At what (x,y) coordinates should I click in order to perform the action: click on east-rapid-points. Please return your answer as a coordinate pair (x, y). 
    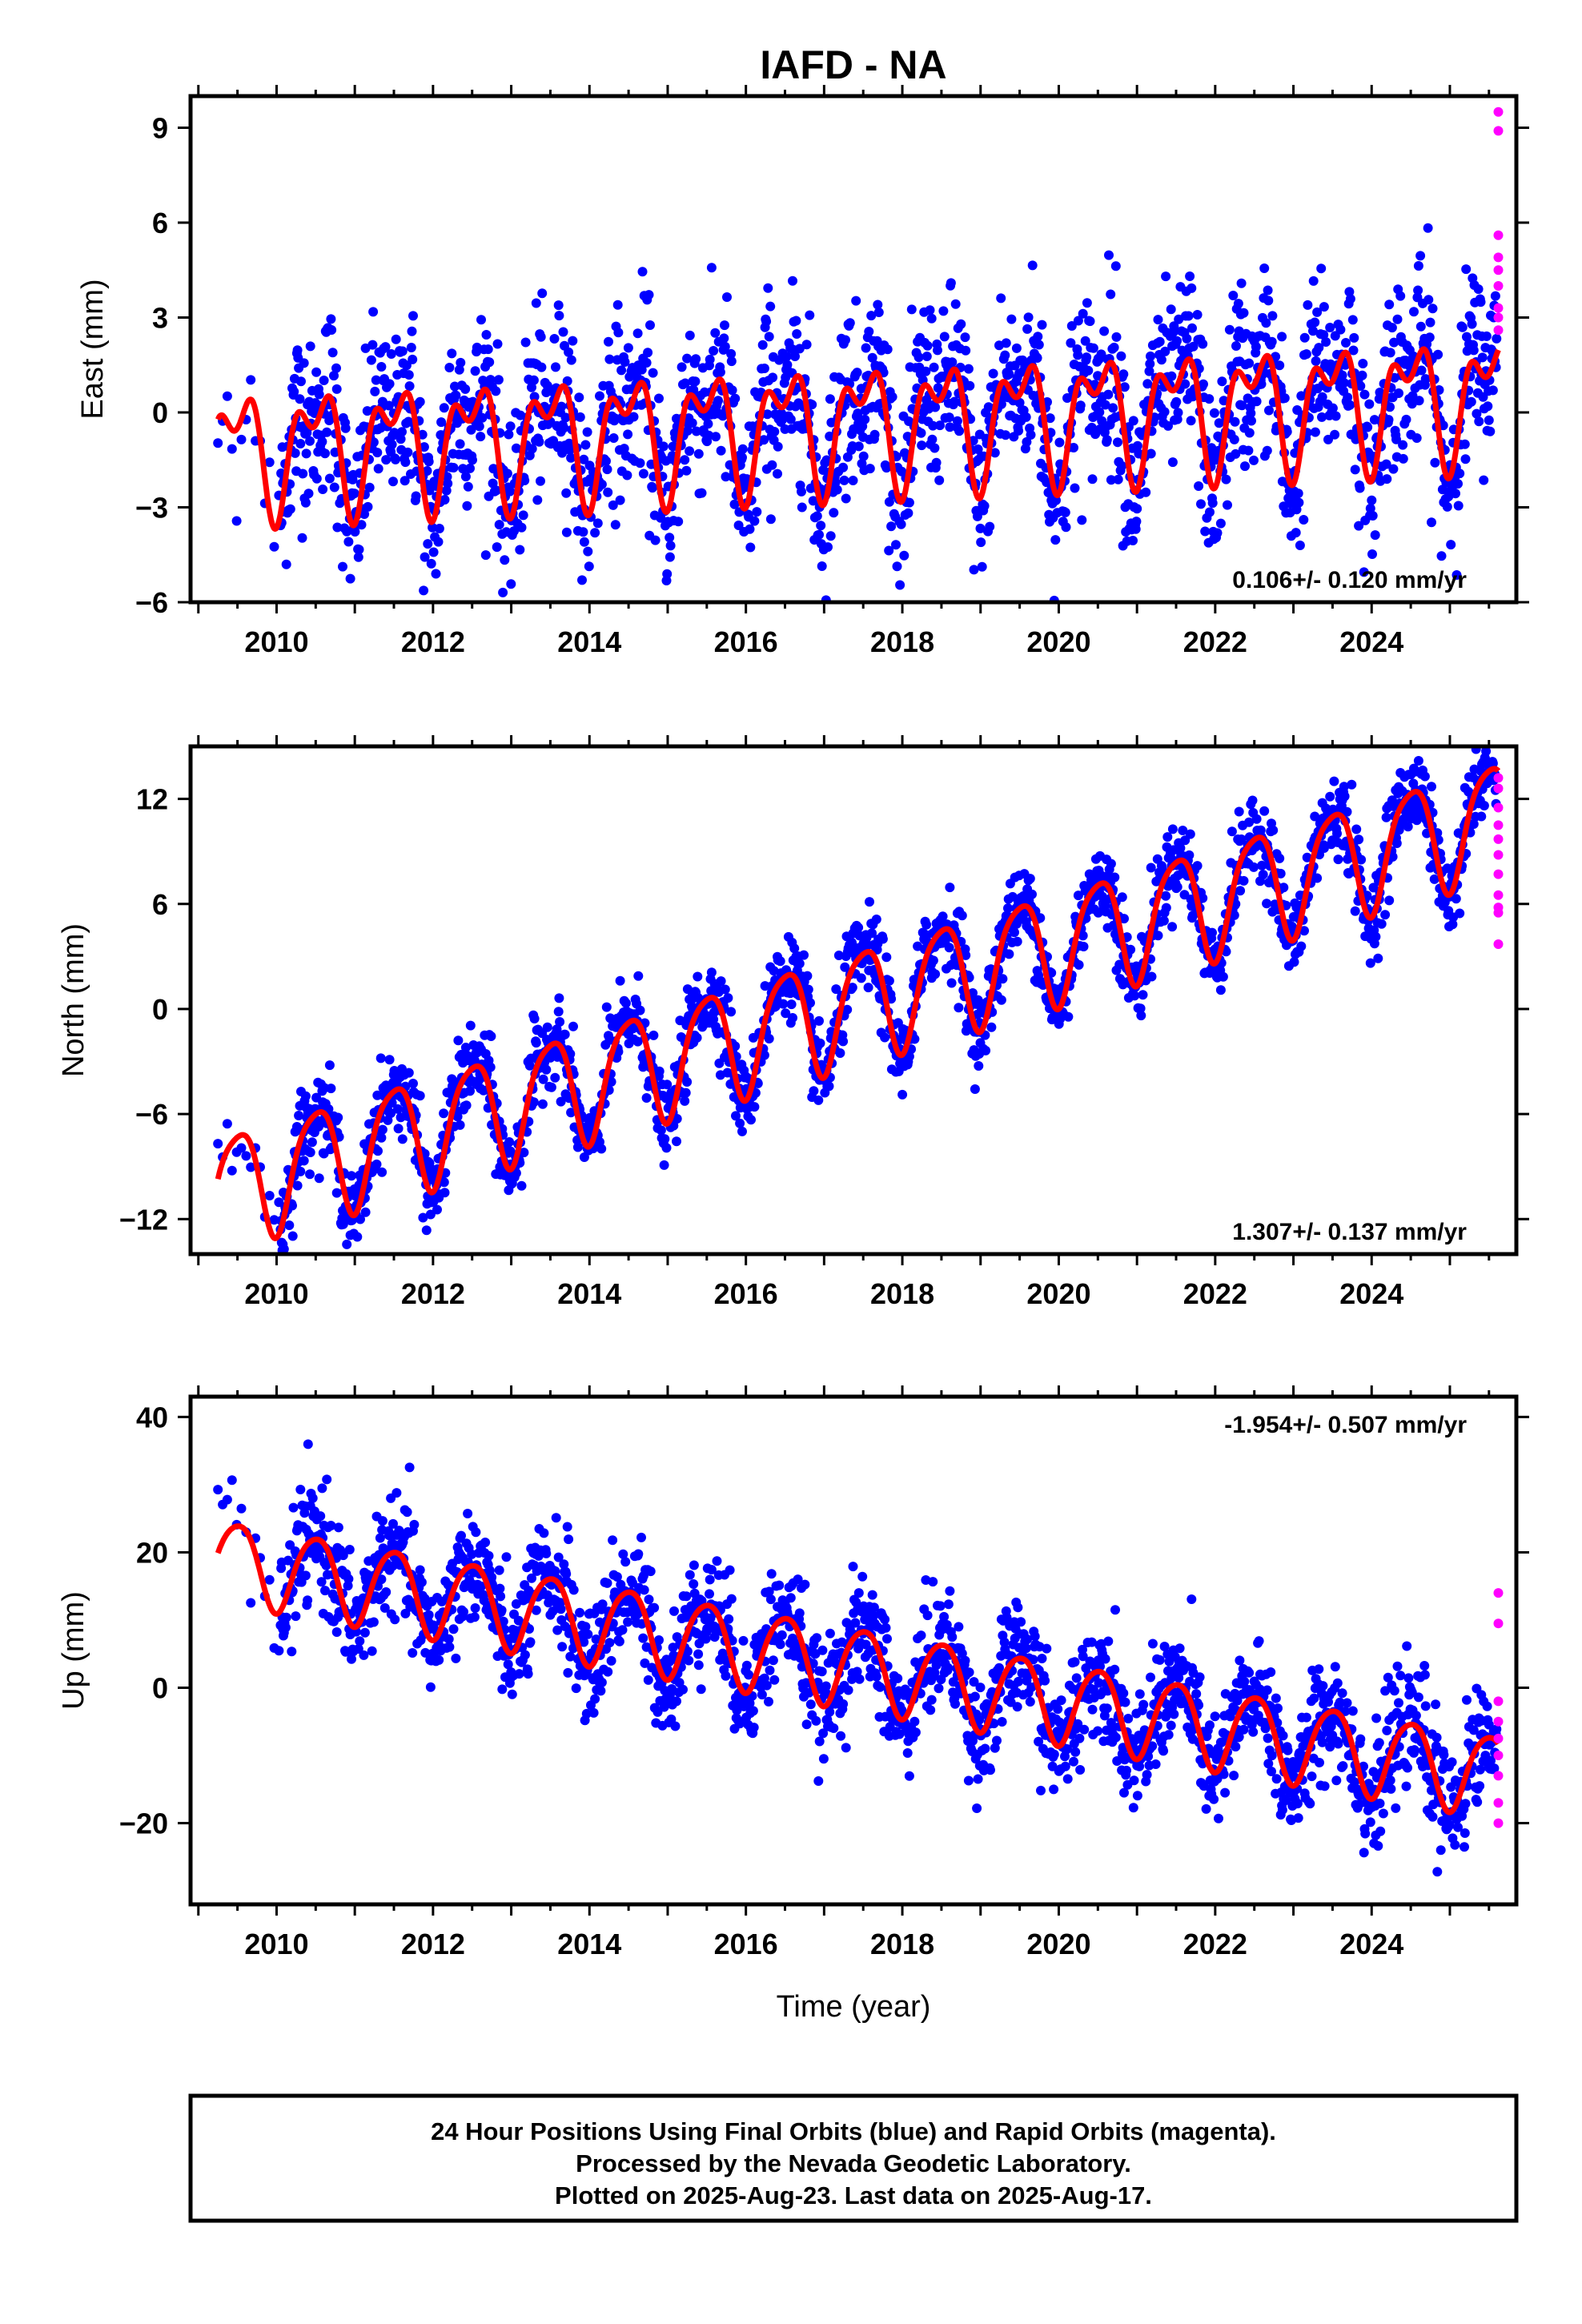
    Looking at the image, I should click on (1498, 222).